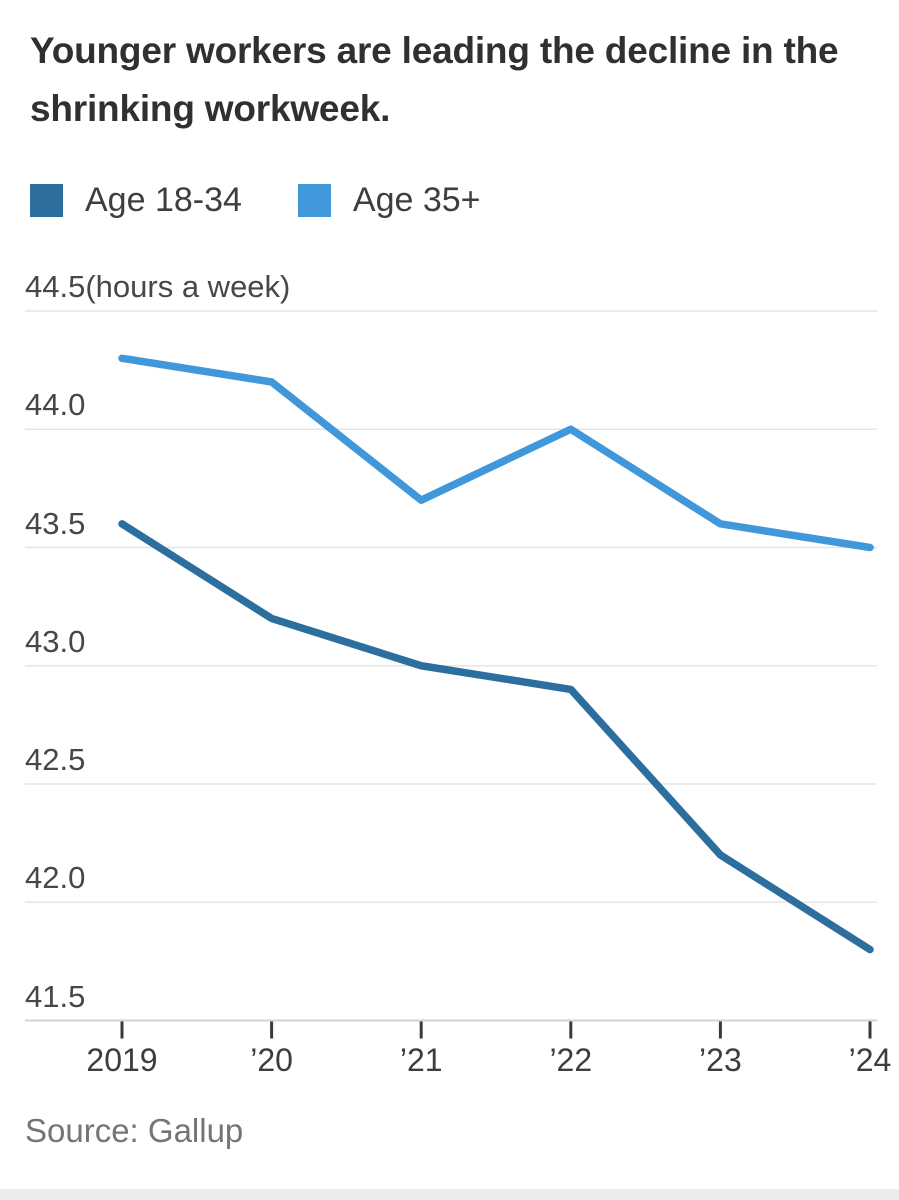 The height and width of the screenshot is (1200, 899). Describe the element at coordinates (122, 1060) in the screenshot. I see `x-axis-label-2019: 2019` at that location.